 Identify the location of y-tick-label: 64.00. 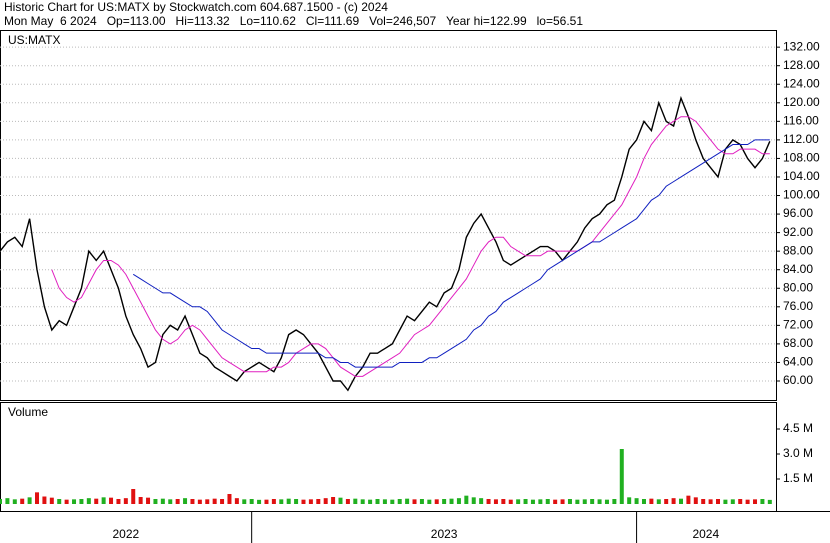
(798, 362).